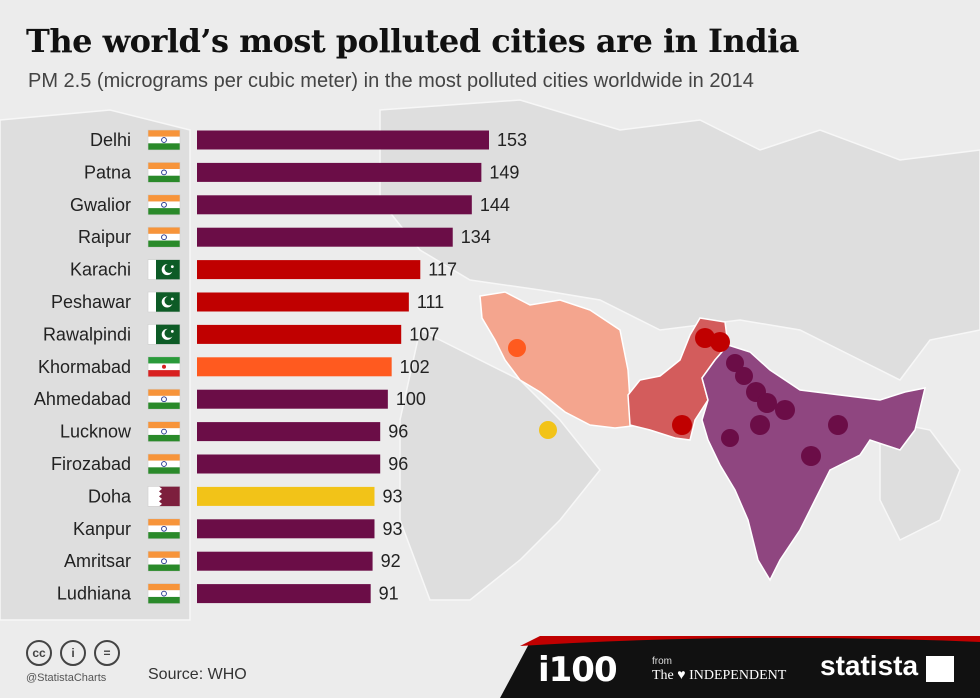 This screenshot has height=698, width=980. I want to click on city-label: Khormabad, so click(84, 367).